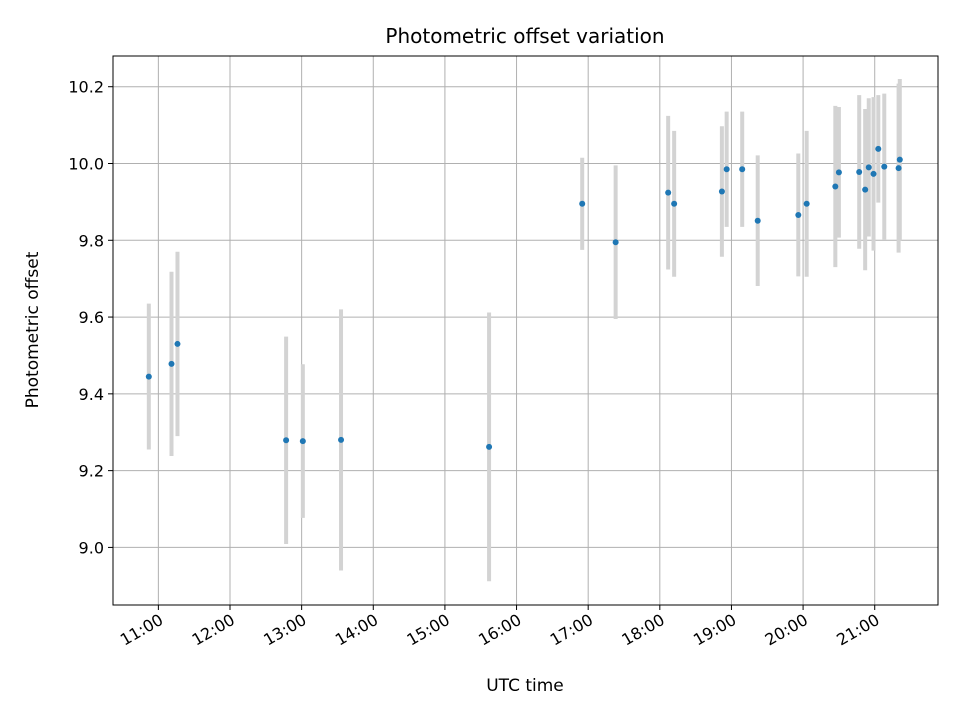  What do you see at coordinates (91, 471) in the screenshot?
I see `y-tick-label: 9.2` at bounding box center [91, 471].